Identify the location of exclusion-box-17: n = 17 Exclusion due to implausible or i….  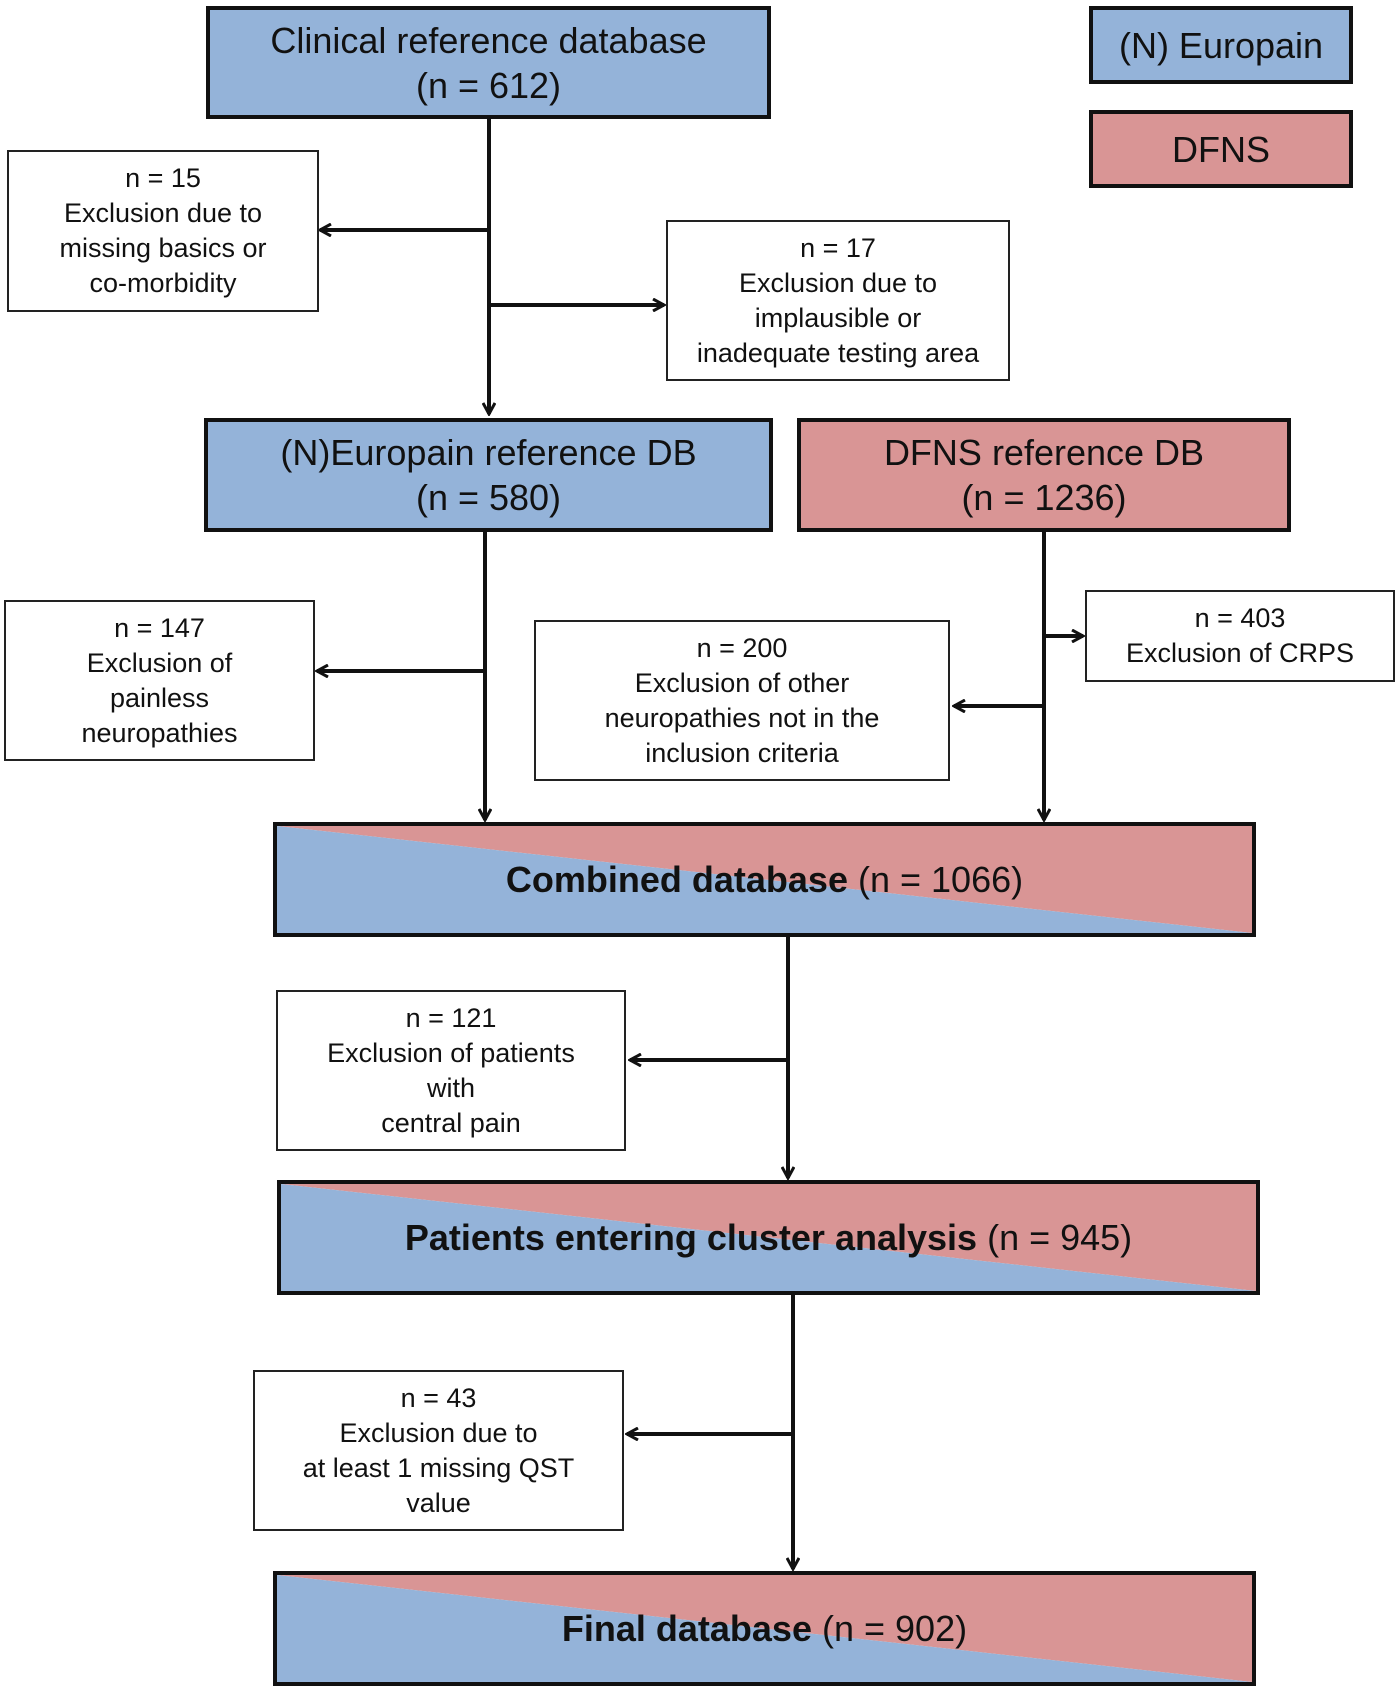
(838, 300).